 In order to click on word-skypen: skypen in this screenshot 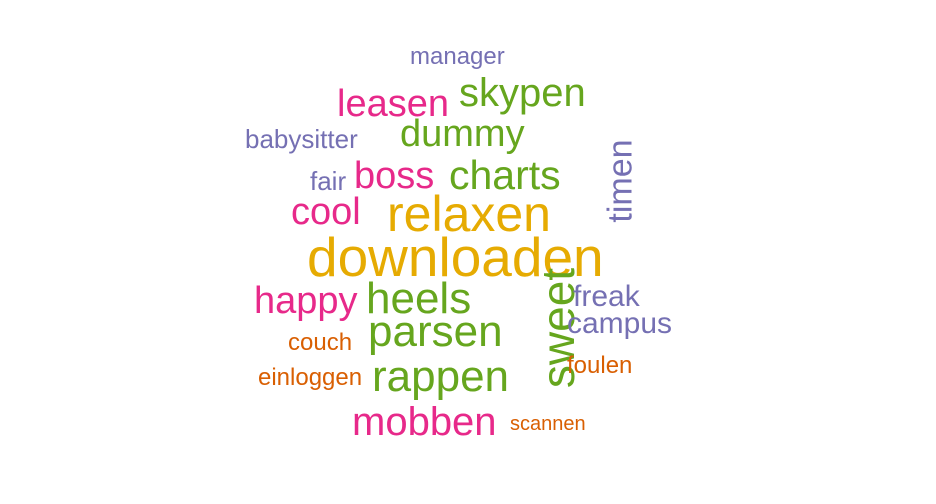, I will do `click(522, 93)`.